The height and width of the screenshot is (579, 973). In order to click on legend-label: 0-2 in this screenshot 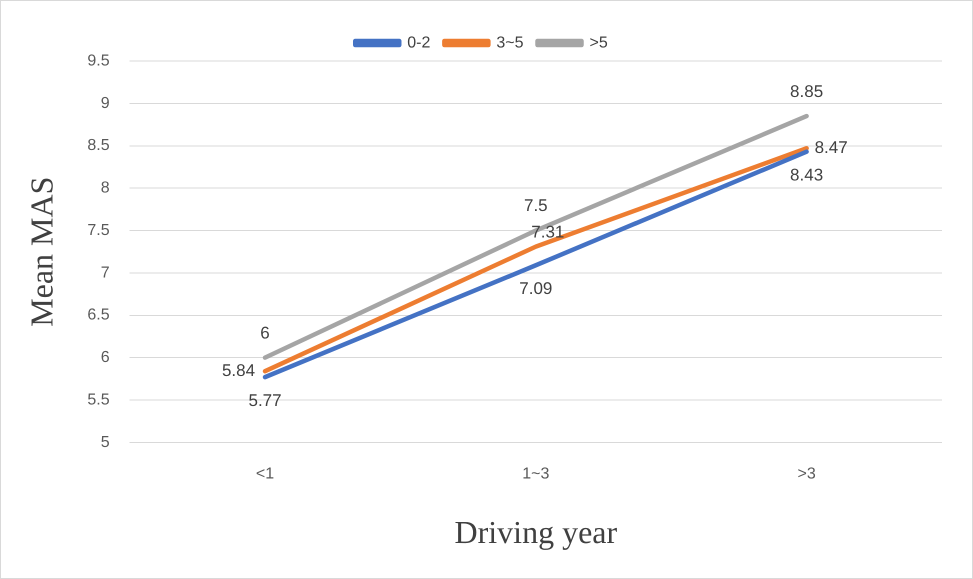, I will do `click(418, 43)`.